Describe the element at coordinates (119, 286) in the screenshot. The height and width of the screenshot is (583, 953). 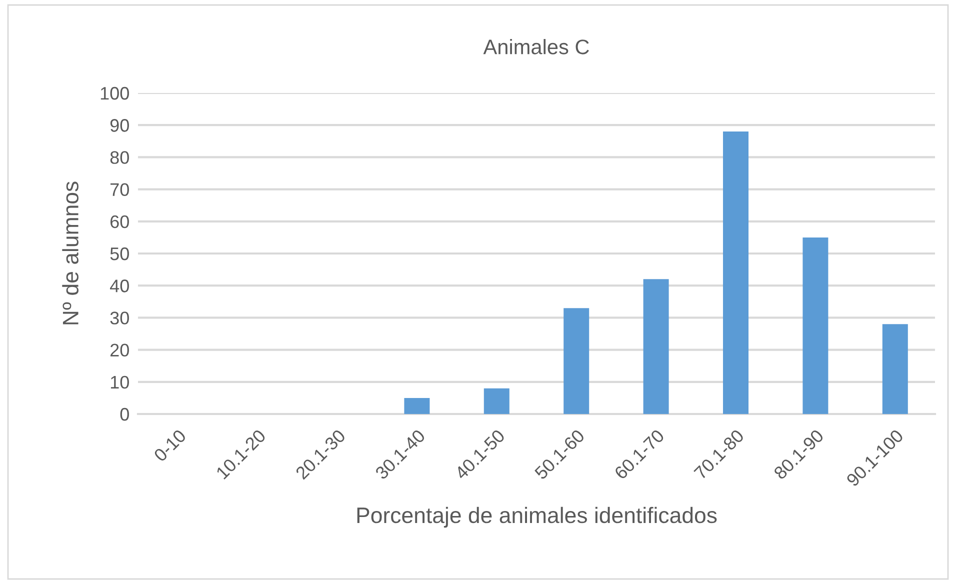
I see `y-tick-label: 40` at that location.